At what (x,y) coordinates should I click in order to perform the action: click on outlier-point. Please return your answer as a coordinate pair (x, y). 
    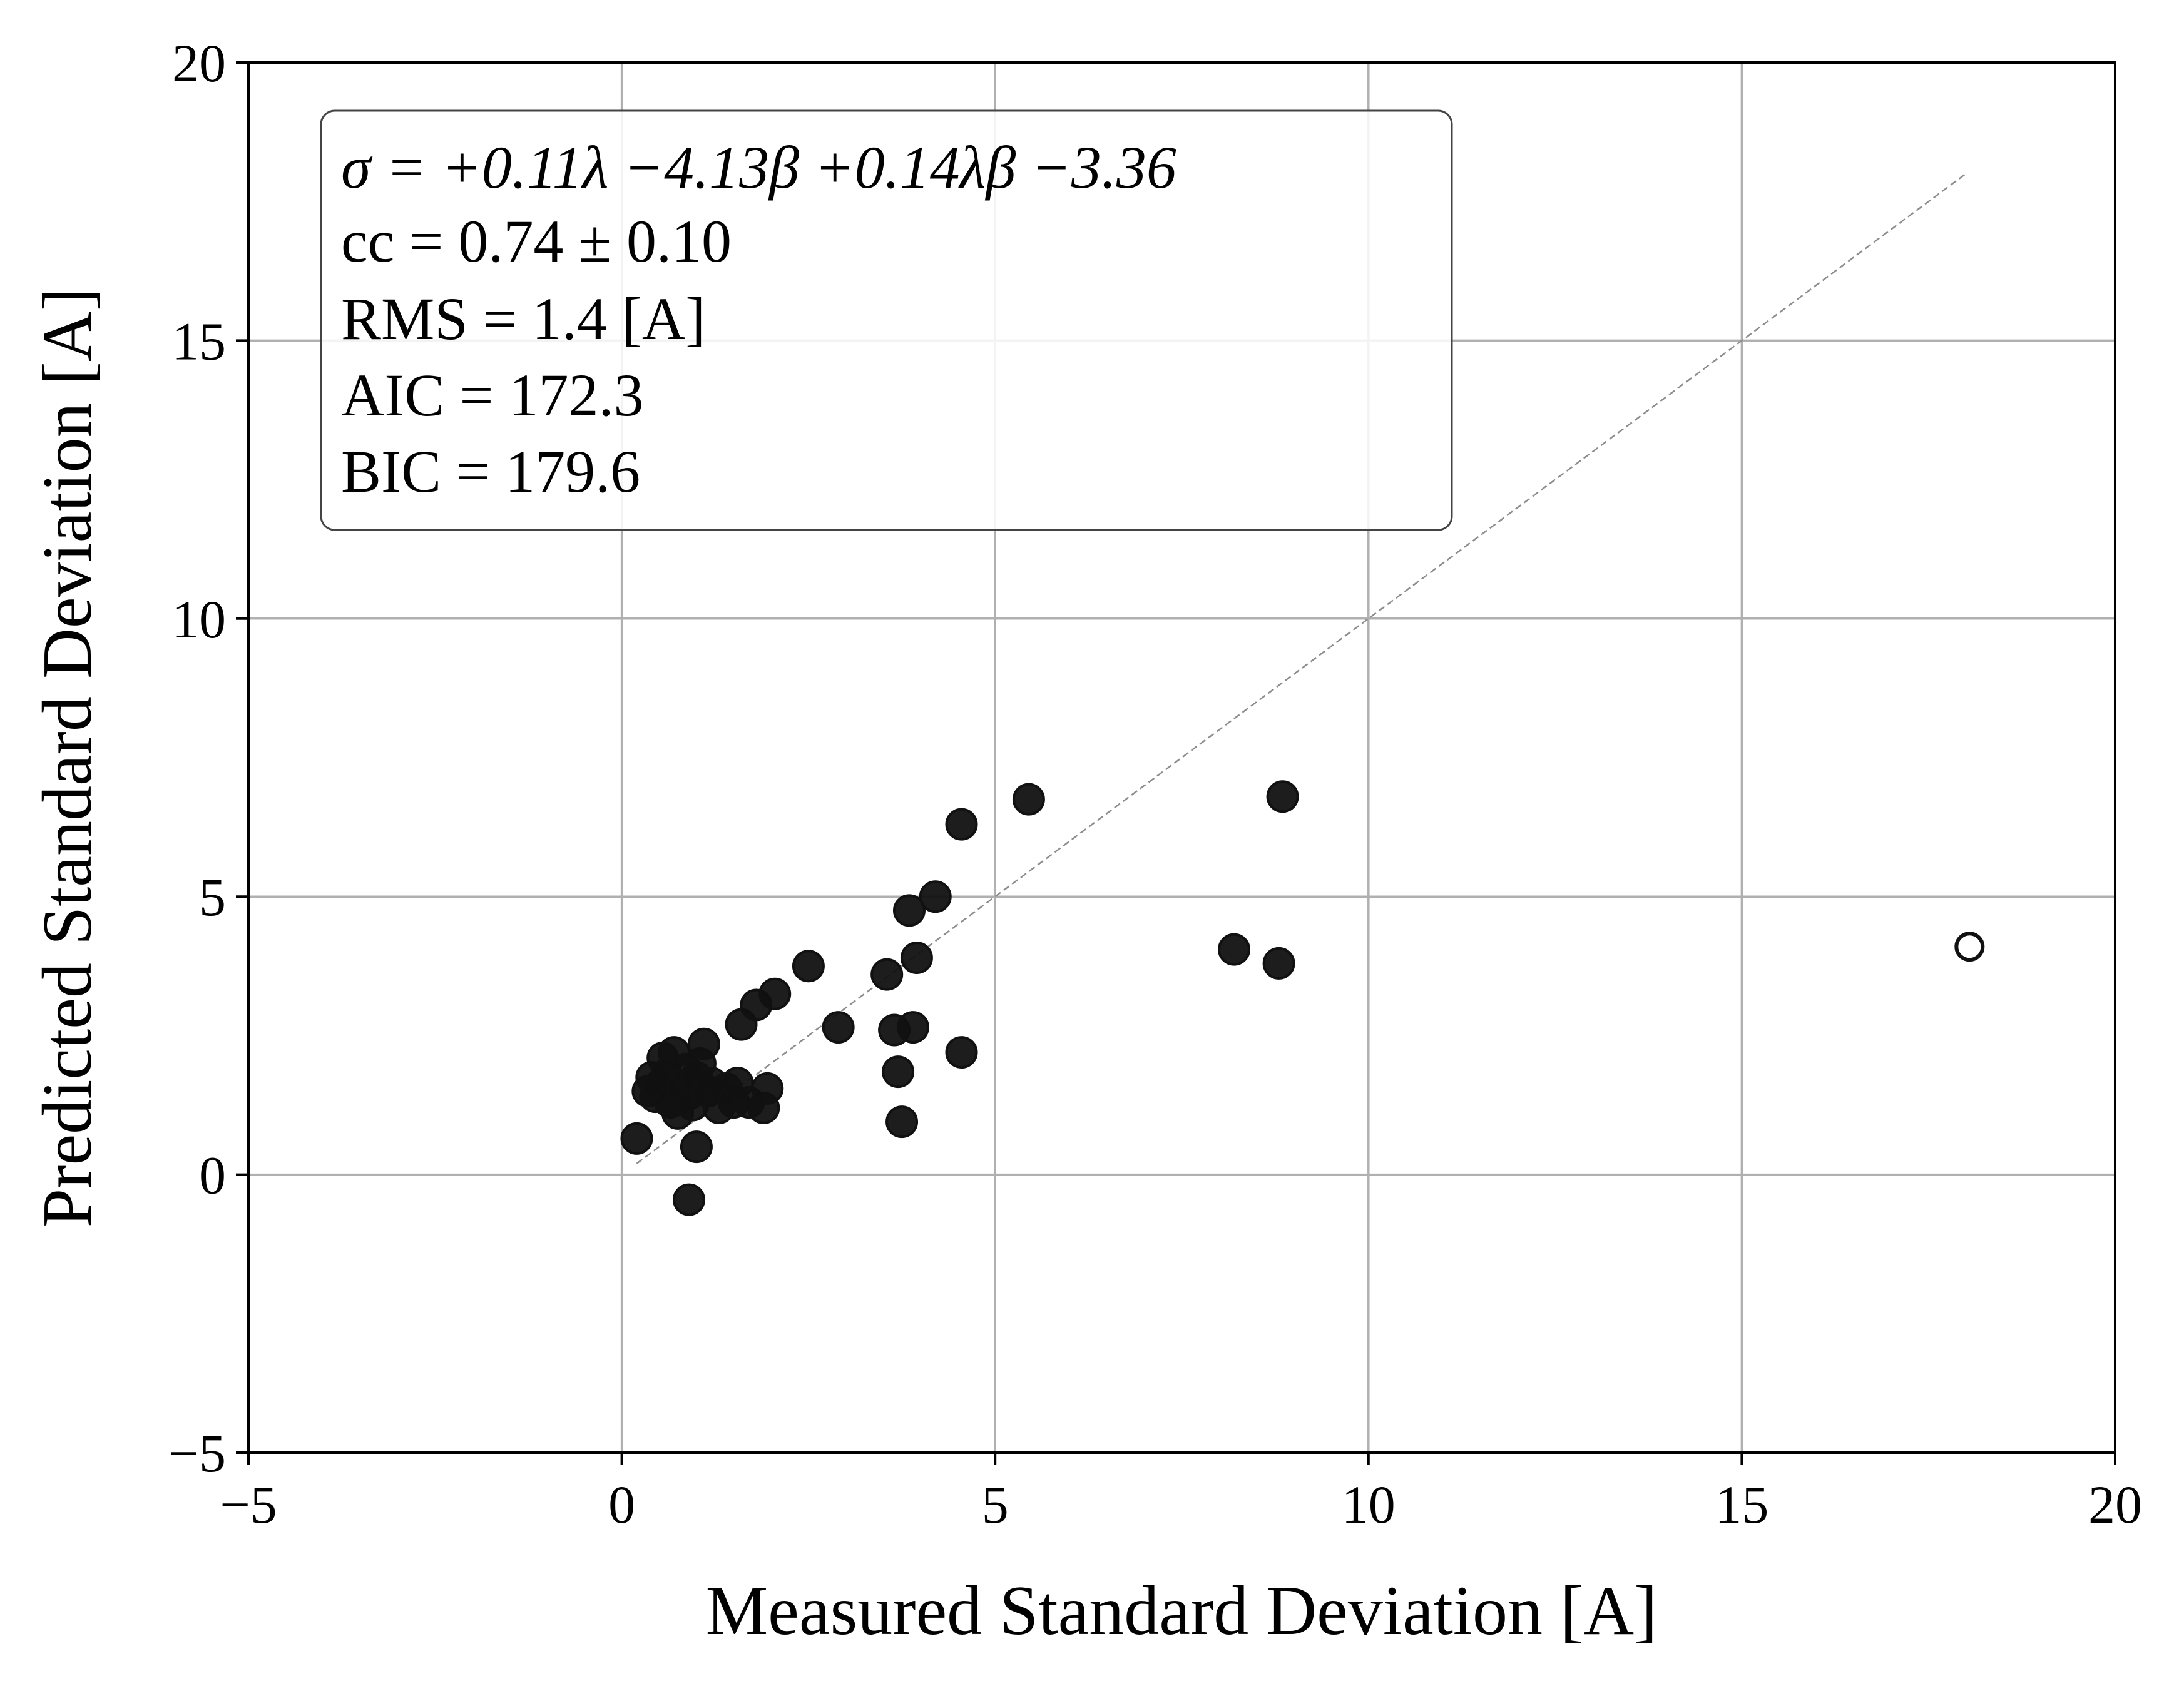
    Looking at the image, I should click on (1970, 947).